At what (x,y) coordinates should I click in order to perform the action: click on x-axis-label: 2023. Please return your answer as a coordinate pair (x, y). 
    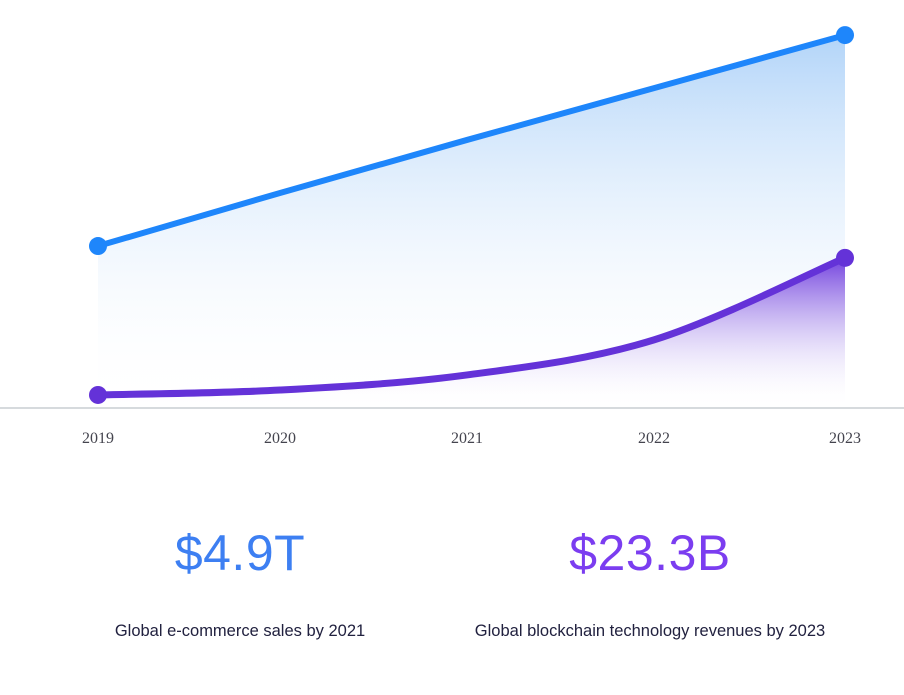
    Looking at the image, I should click on (845, 438).